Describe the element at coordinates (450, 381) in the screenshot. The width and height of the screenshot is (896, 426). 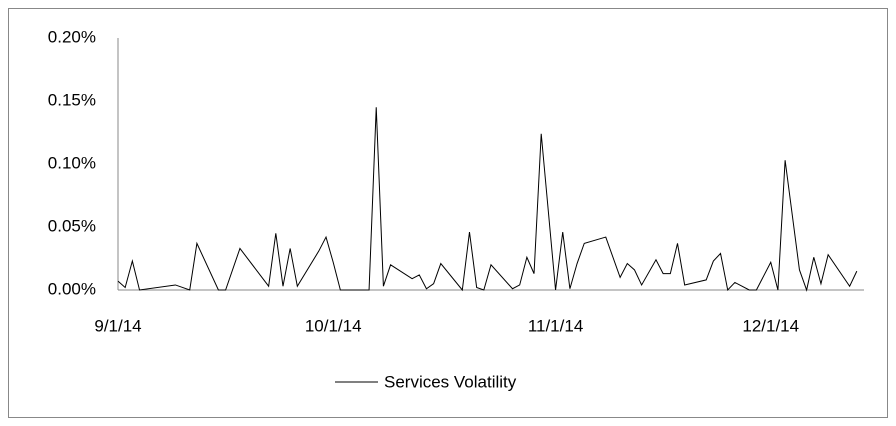
I see `legend-label: Services Volatility` at that location.